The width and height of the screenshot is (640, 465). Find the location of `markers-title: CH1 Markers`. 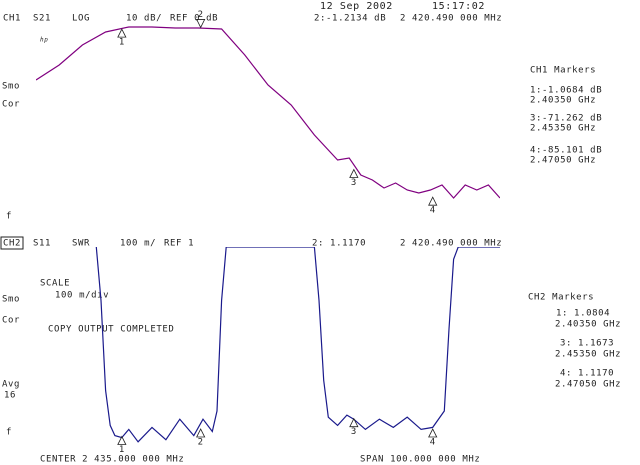

markers-title: CH1 Markers is located at coordinates (563, 71).